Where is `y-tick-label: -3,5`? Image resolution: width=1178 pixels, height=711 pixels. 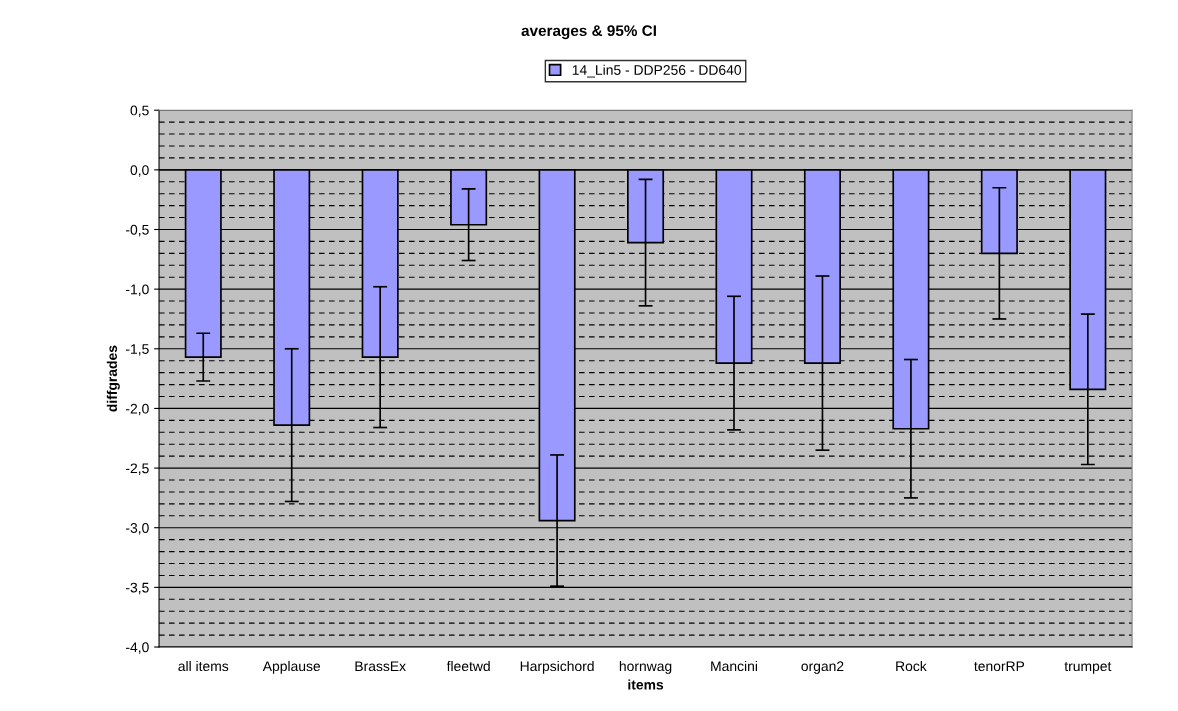 y-tick-label: -3,5 is located at coordinates (137, 588).